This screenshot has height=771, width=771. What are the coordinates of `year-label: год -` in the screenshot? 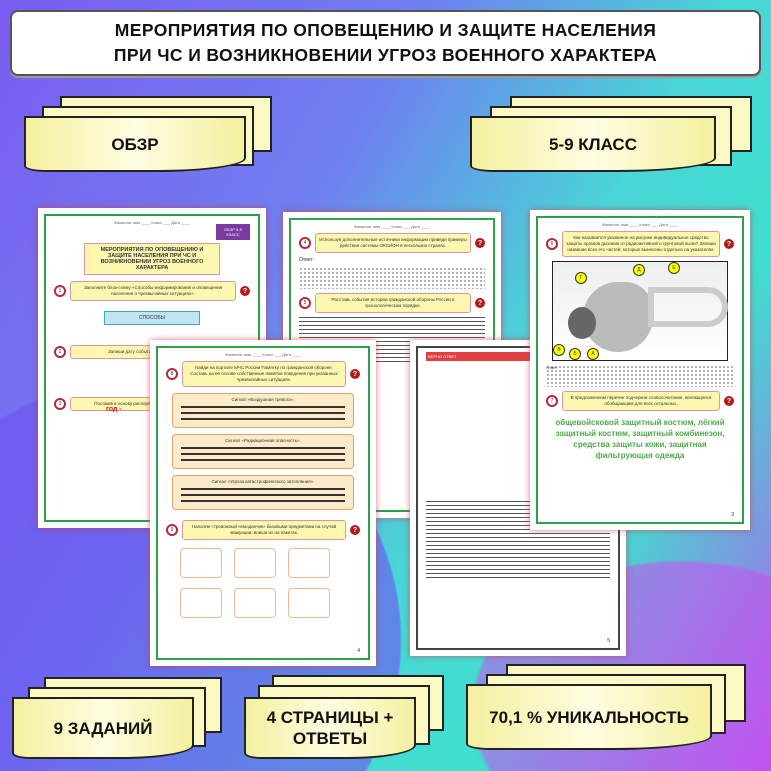 It's located at (114, 409).